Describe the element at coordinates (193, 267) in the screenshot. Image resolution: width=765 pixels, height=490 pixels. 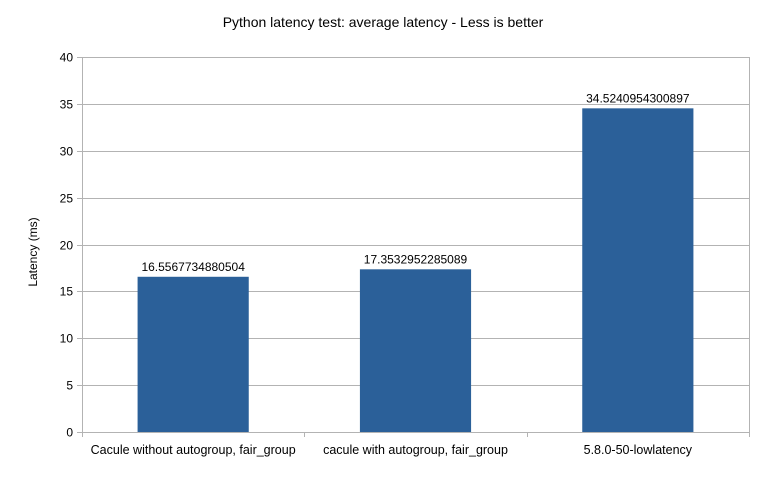
I see `data-label-1: 16.5567734880504` at that location.